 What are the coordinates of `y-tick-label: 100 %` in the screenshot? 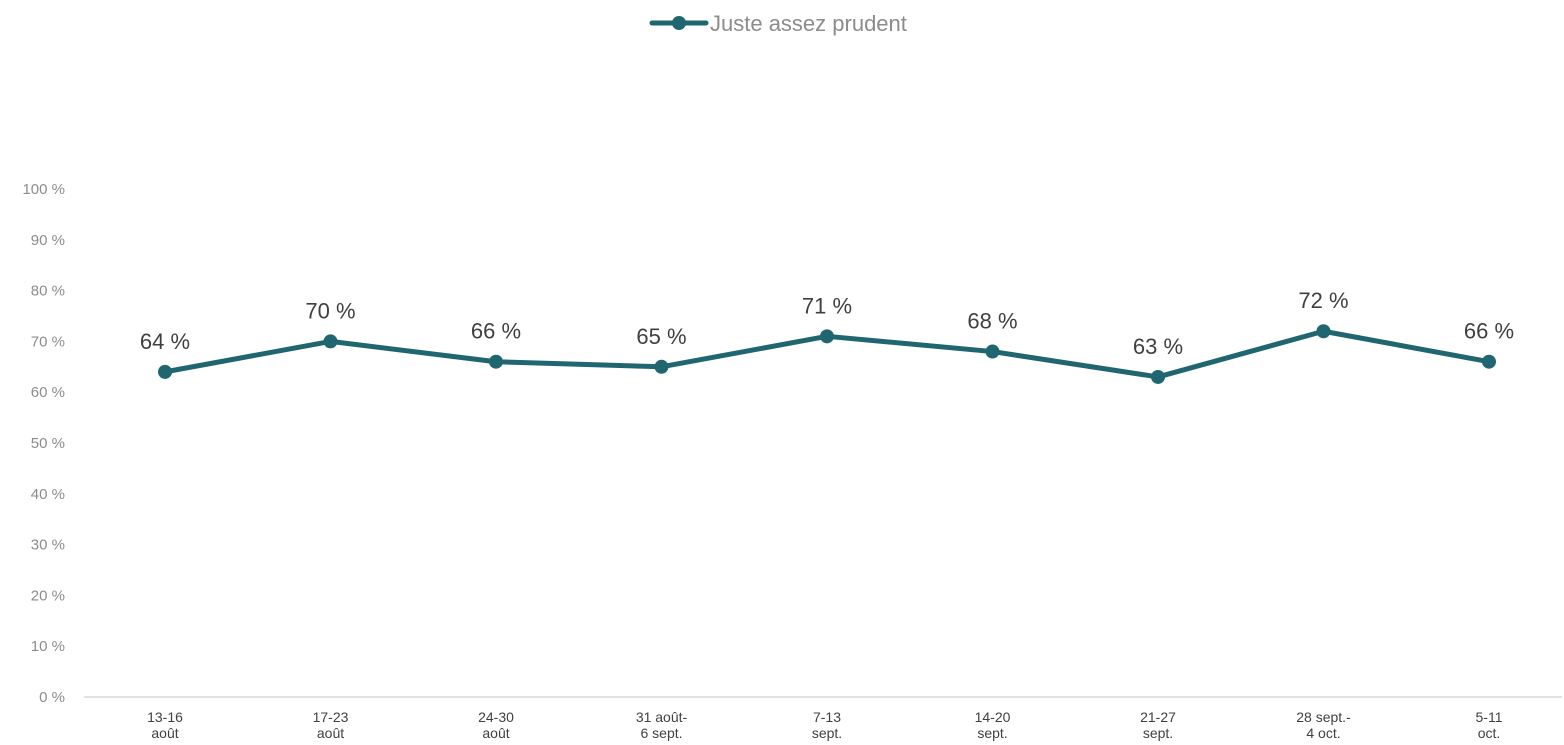 It's located at (43, 189).